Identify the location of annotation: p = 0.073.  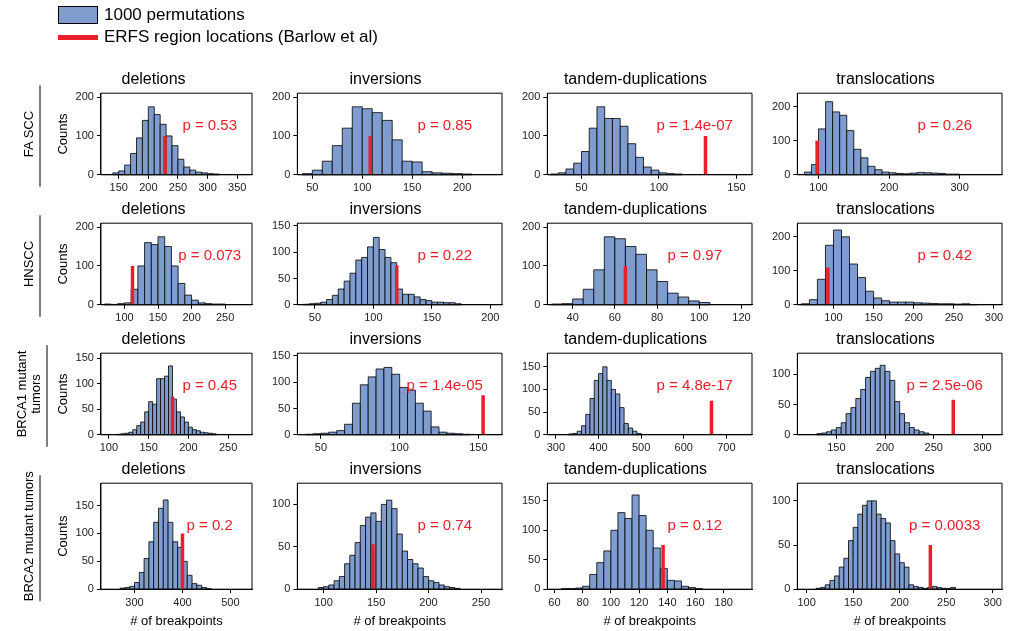
(210, 254).